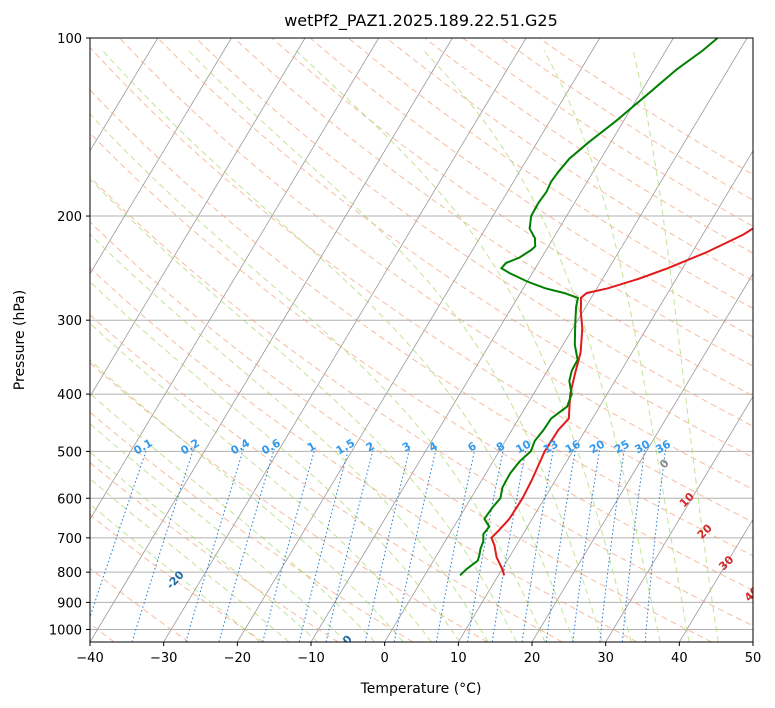  Describe the element at coordinates (523, 446) in the screenshot. I see `mixing-ratio-label: 10` at that location.